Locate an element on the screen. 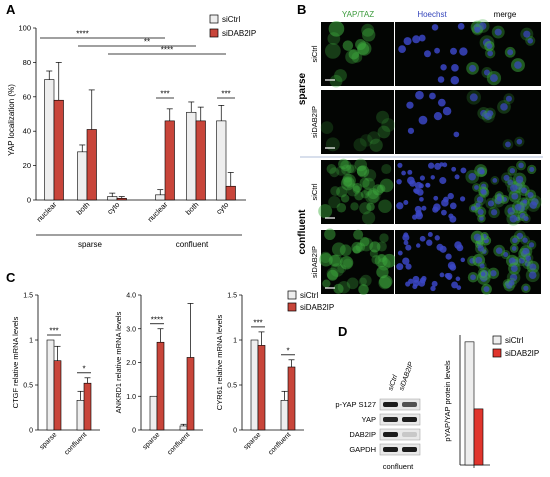 The height and width of the screenshot is (477, 550). micro-row-label-3: siDAB2IP is located at coordinates (314, 262).